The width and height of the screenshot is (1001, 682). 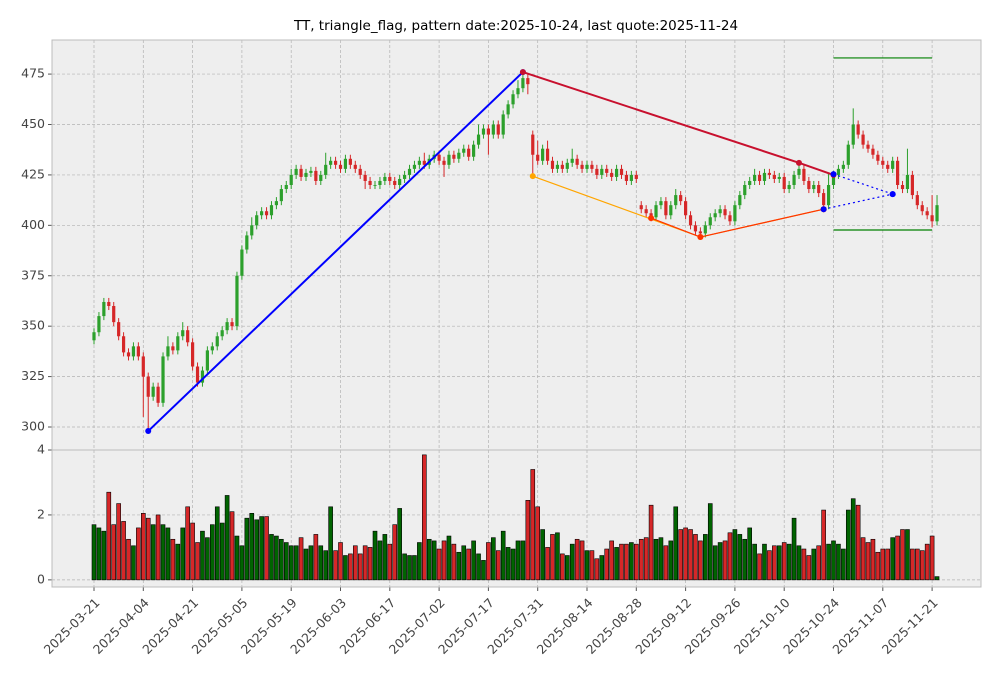 What do you see at coordinates (858, 201) in the screenshot?
I see `pattern-line` at bounding box center [858, 201].